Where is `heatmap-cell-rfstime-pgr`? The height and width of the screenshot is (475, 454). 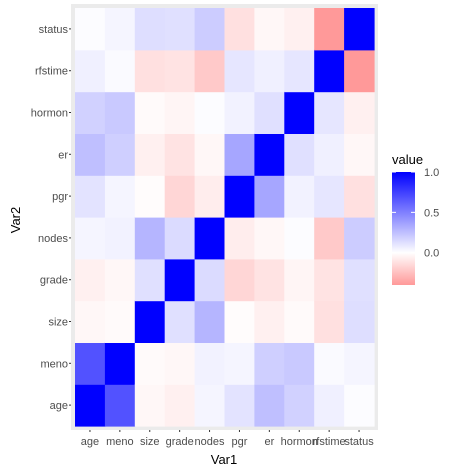
heatmap-cell-rfstime-pgr is located at coordinates (329, 196).